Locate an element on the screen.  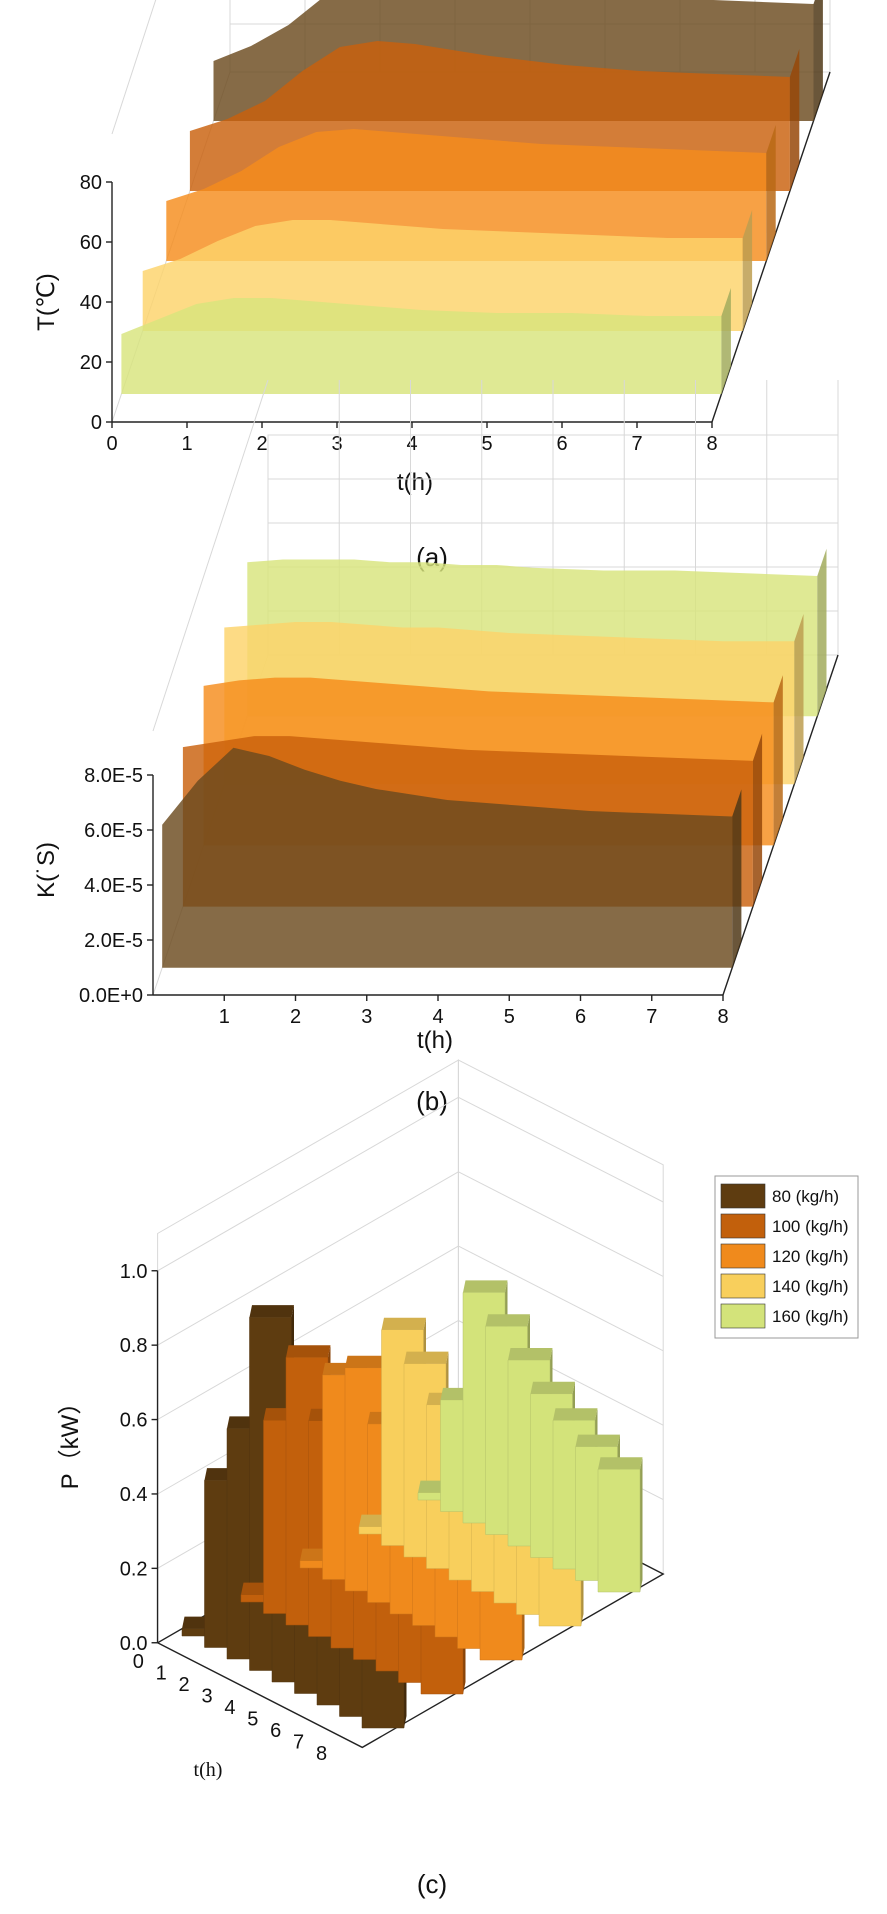
y-axis-label: T(℃) is located at coordinates (46, 302).